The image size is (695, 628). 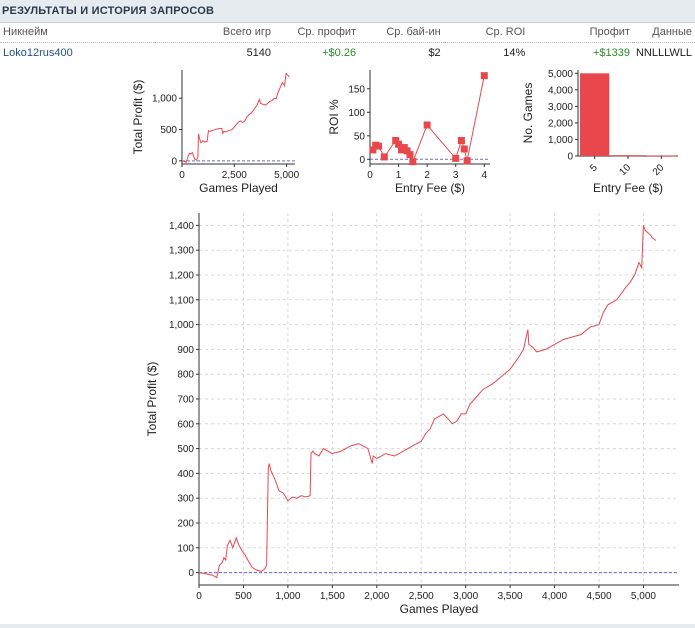 What do you see at coordinates (332, 596) in the screenshot?
I see `x-tick-label: 1,500` at bounding box center [332, 596].